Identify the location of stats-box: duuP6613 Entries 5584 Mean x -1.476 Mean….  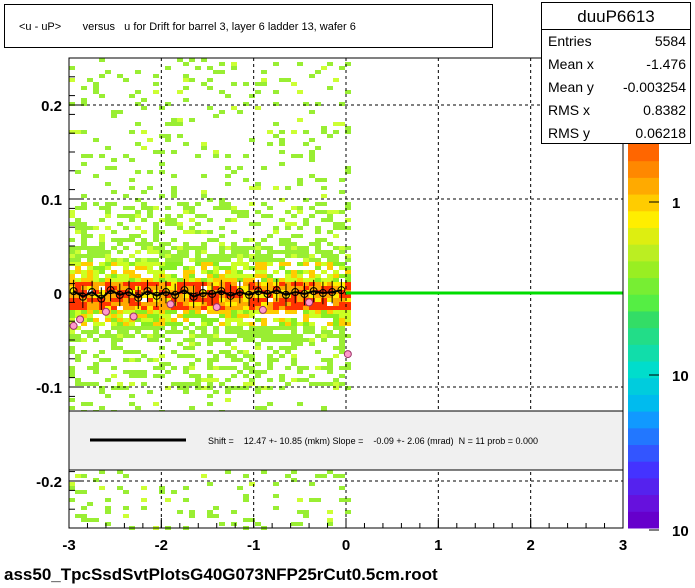
(616, 73).